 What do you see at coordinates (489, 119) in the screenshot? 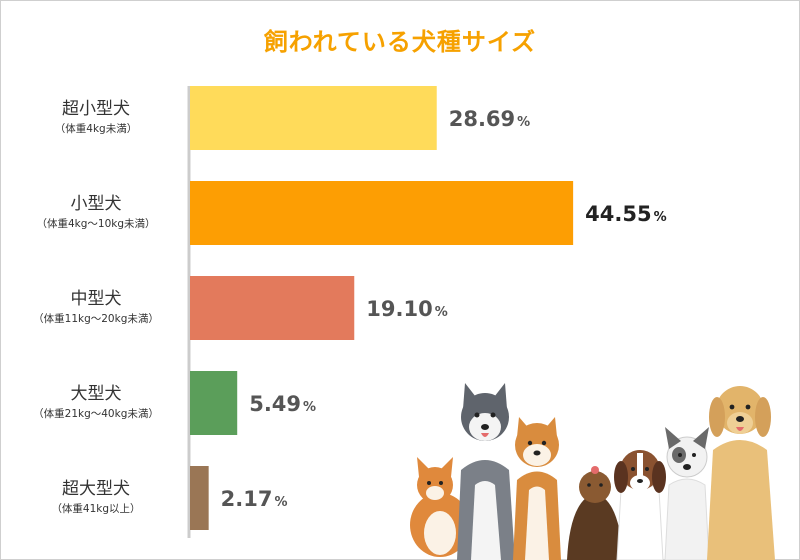
I see `data-label: 28.69%` at bounding box center [489, 119].